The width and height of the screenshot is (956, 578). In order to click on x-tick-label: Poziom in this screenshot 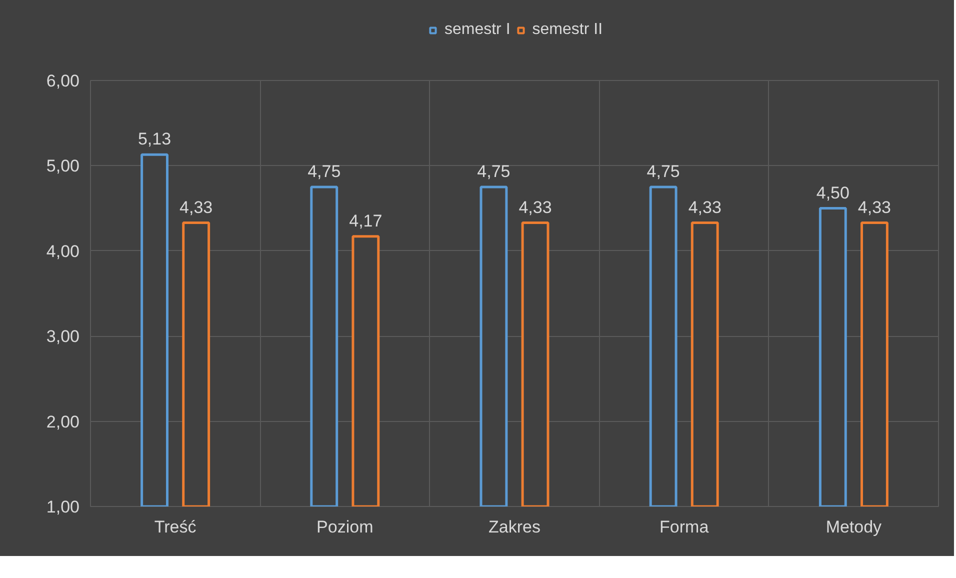, I will do `click(345, 527)`.